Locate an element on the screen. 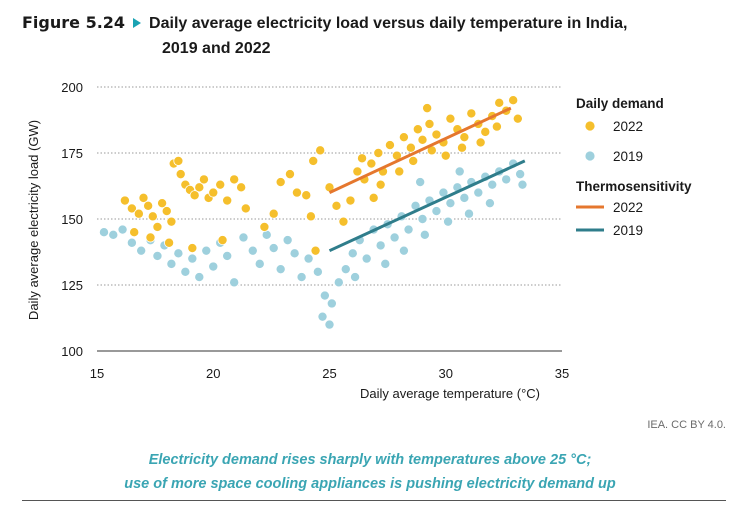 The image size is (740, 510). legend-marker-2022-dots is located at coordinates (590, 126).